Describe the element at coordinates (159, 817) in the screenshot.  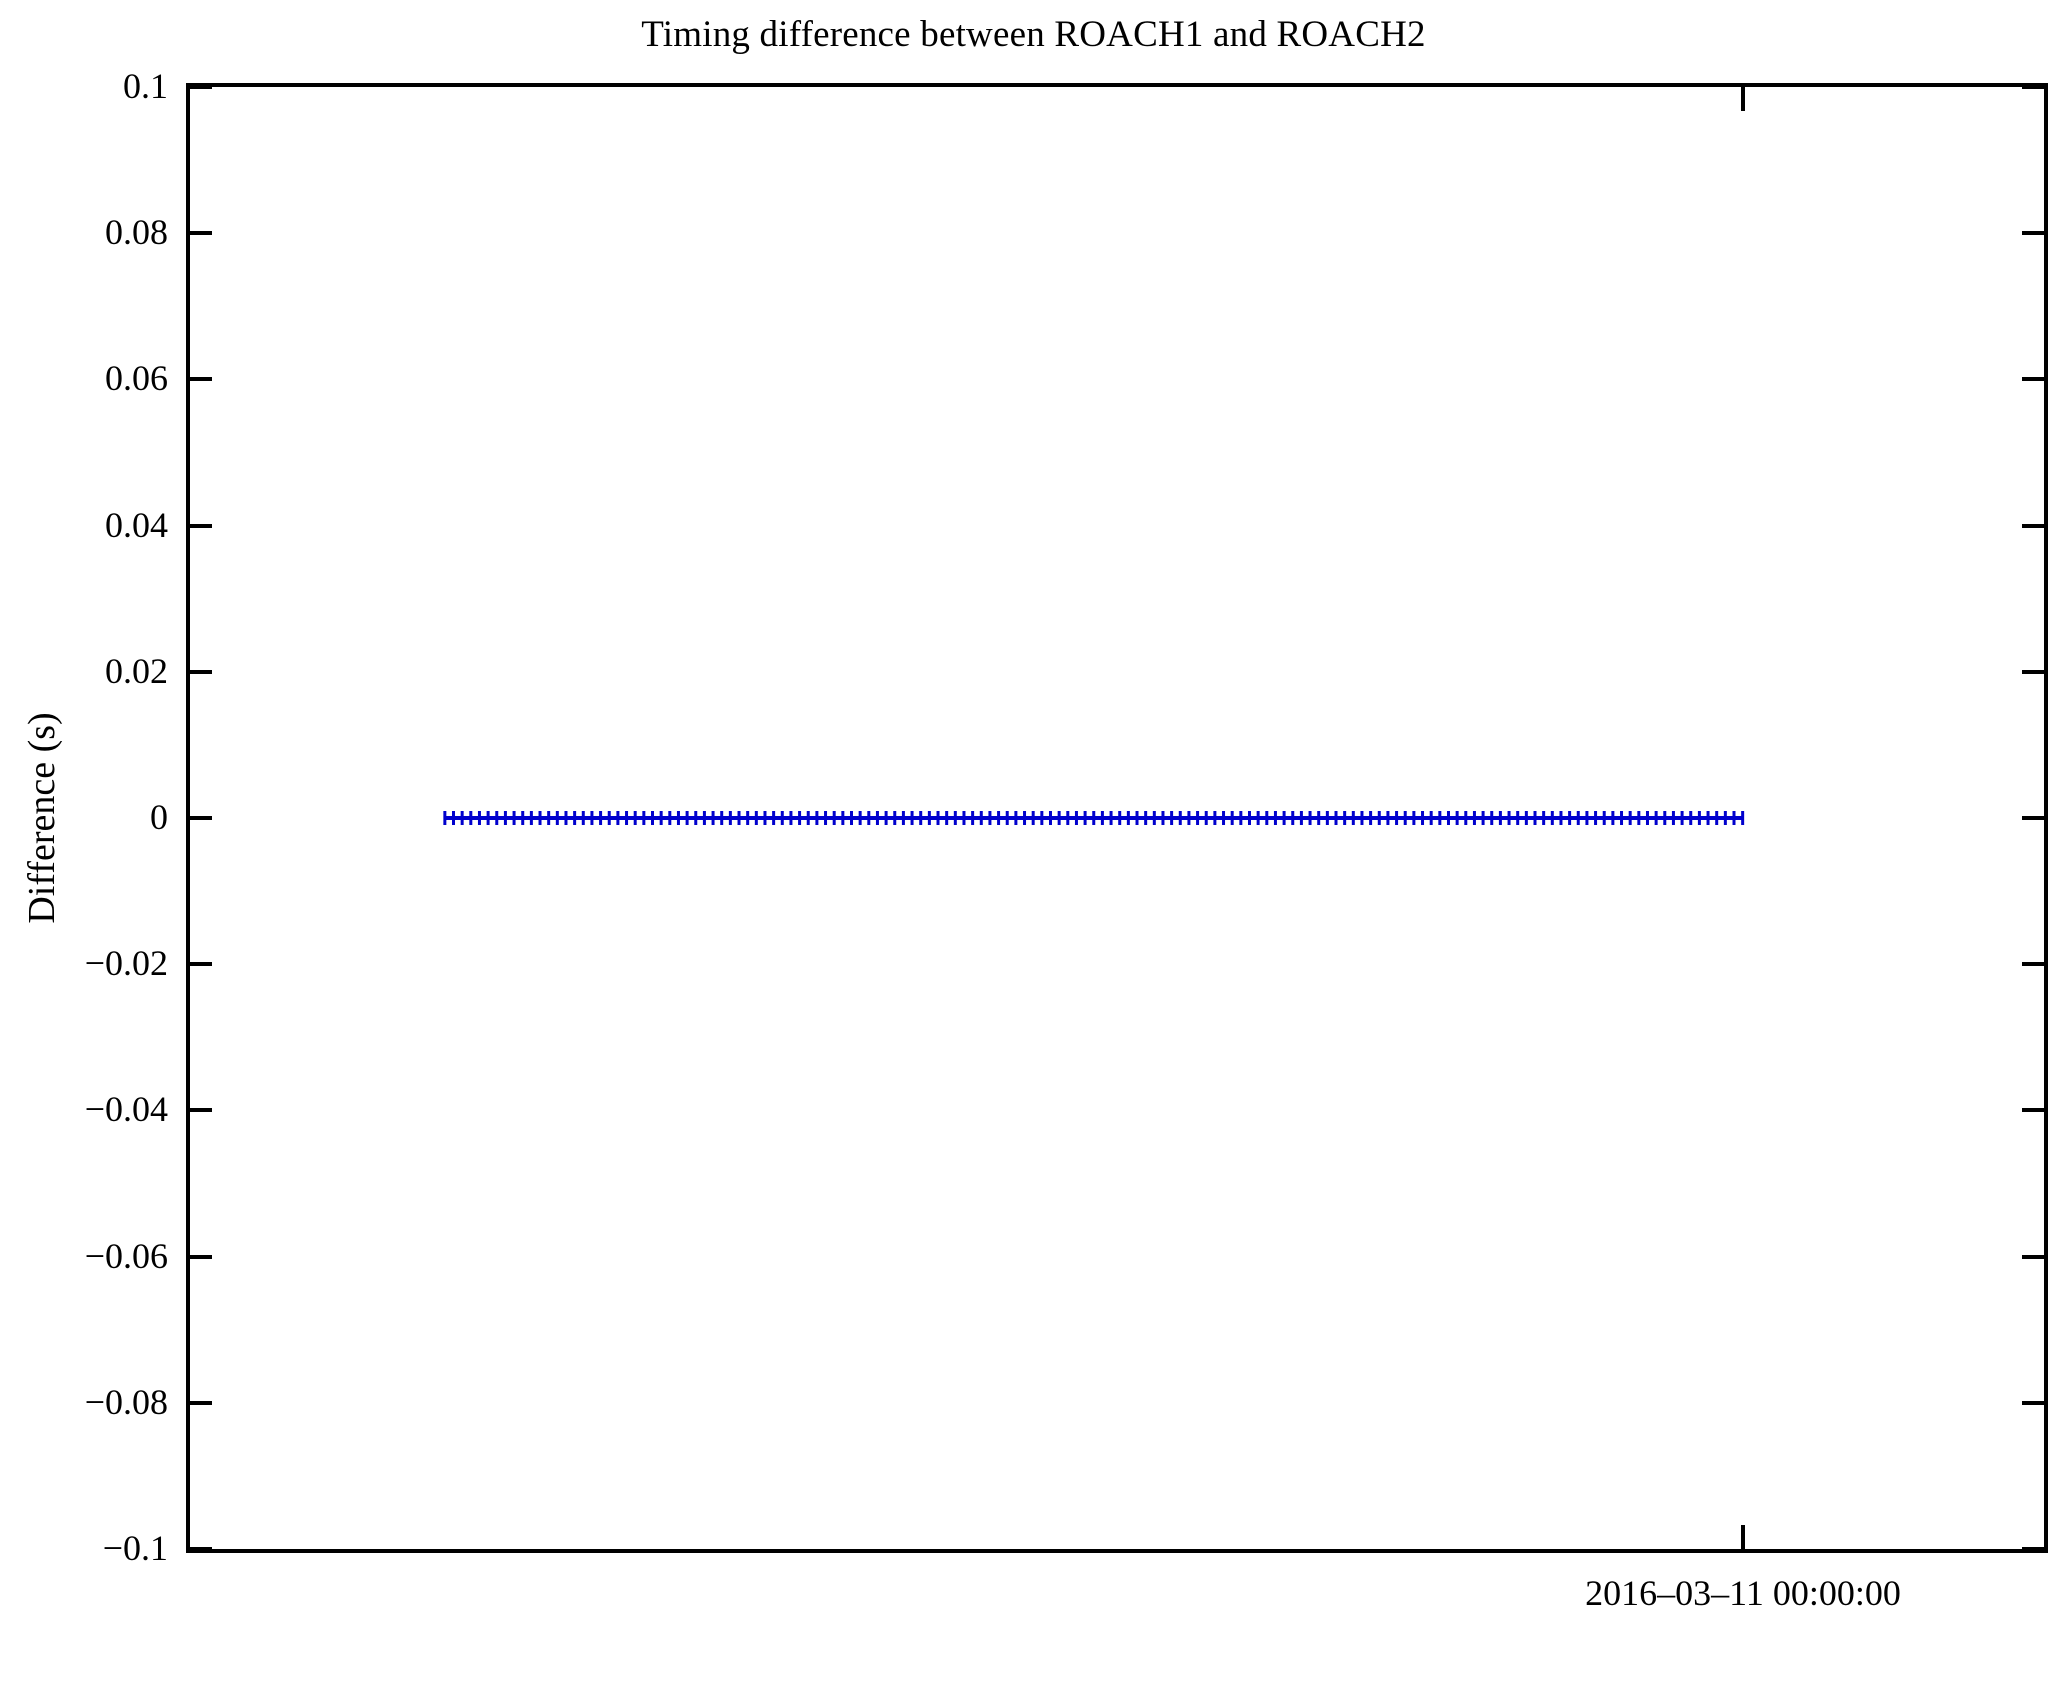
I see `y-tick-label: 0` at that location.